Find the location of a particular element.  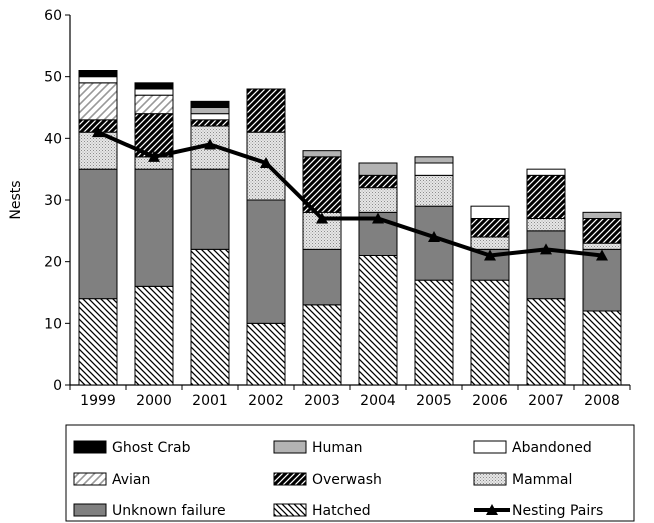

y-tick-label: 50 is located at coordinates (53, 78).